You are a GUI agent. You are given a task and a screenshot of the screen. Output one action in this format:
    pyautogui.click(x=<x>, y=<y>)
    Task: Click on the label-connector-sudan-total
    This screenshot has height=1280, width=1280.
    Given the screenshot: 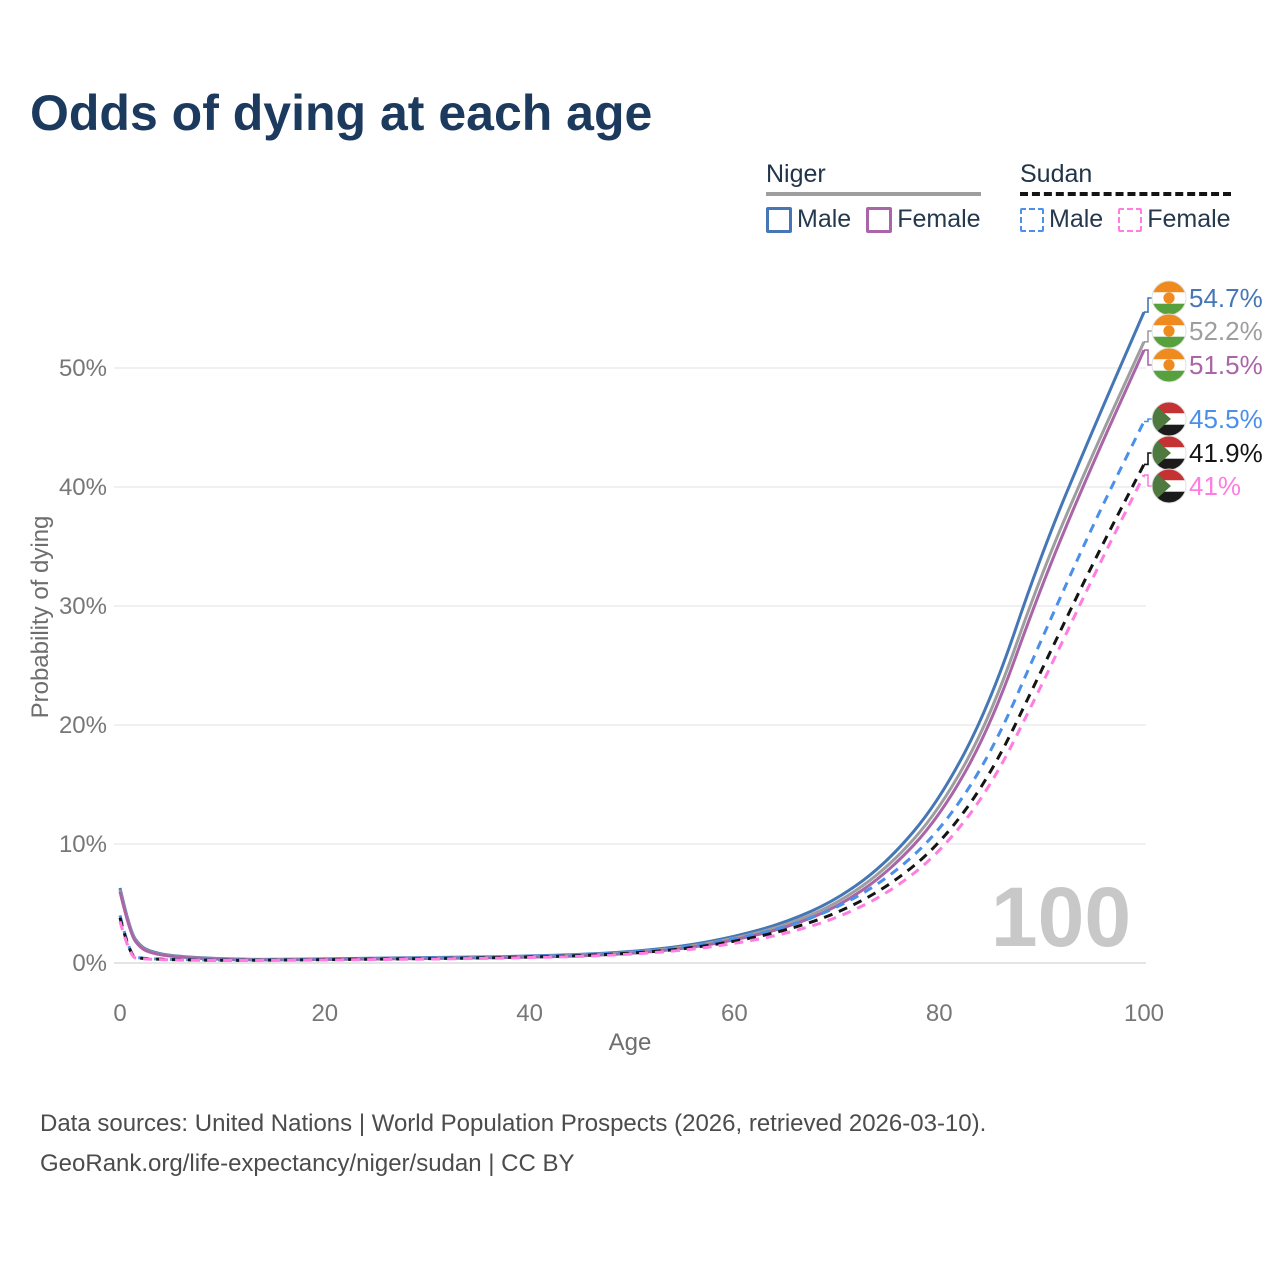 What is the action you would take?
    pyautogui.click(x=1148, y=459)
    